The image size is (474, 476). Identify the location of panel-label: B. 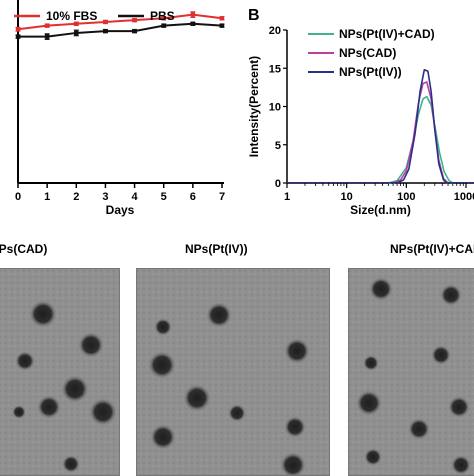
(254, 15).